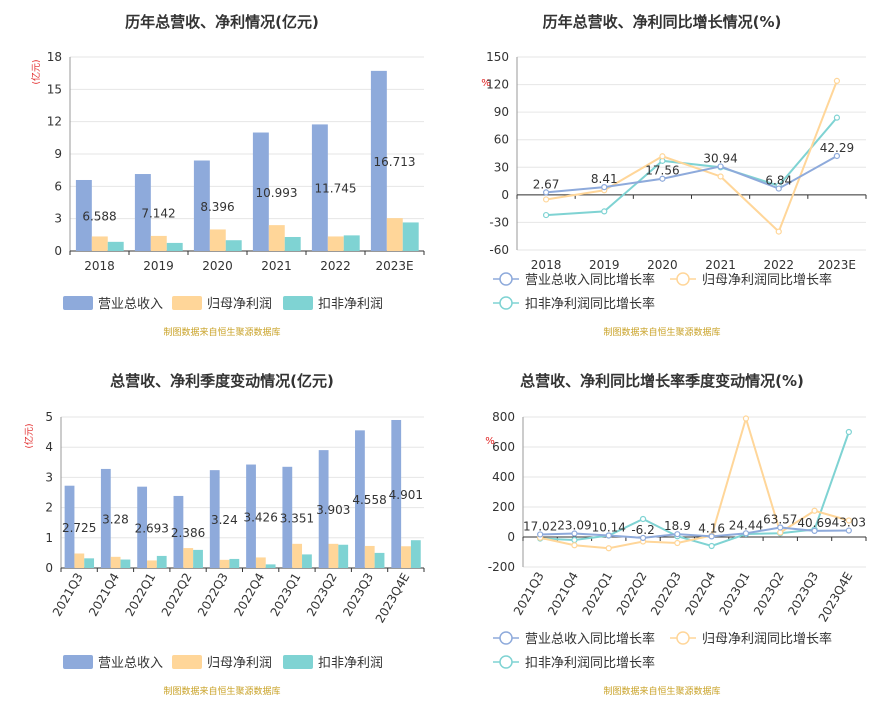  Describe the element at coordinates (642, 530) in the screenshot. I see `data-label: -6.2` at that location.